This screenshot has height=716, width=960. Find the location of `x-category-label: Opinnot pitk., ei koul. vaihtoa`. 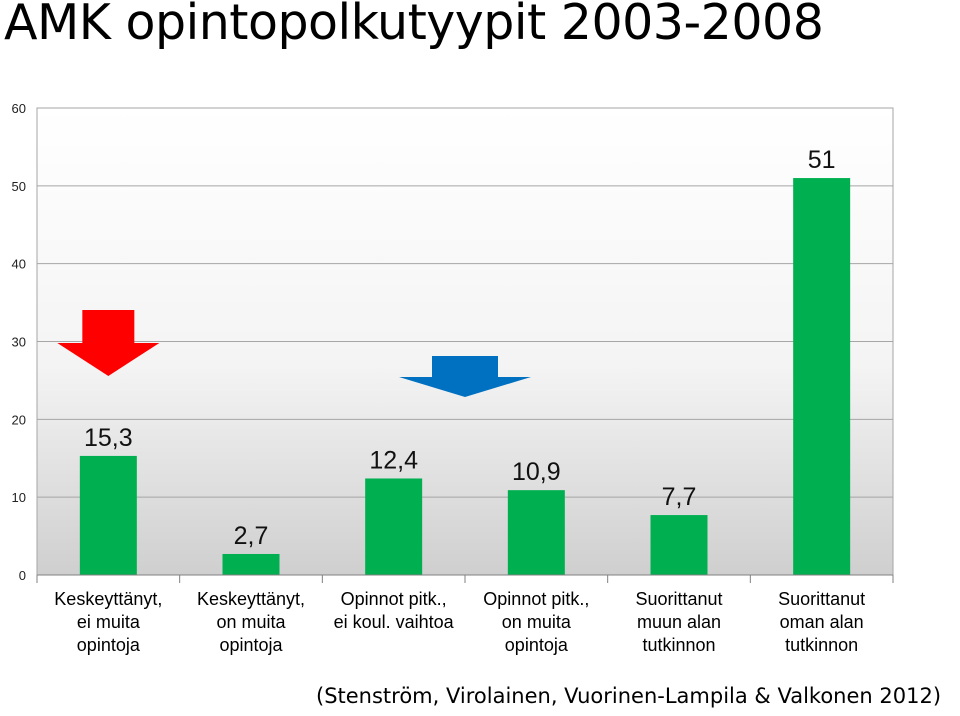

x-category-label: Opinnot pitk., ei koul. vaihtoa is located at coordinates (394, 611).